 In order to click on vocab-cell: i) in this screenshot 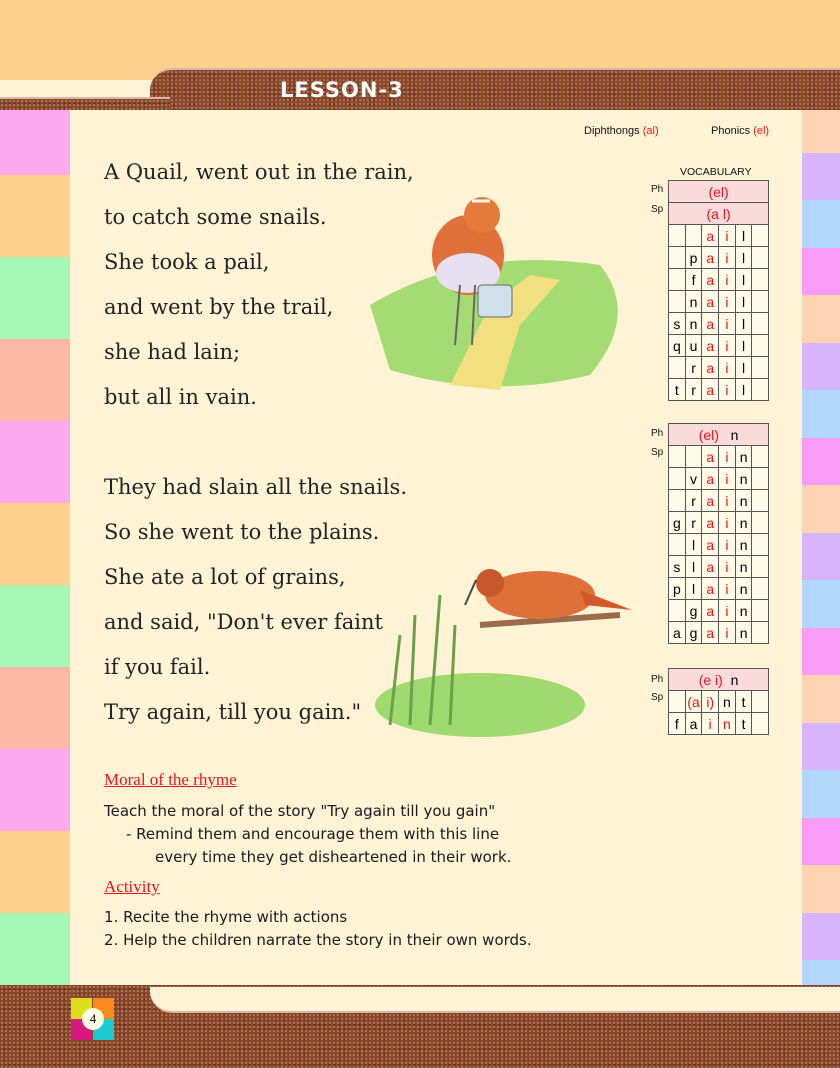, I will do `click(710, 701)`.